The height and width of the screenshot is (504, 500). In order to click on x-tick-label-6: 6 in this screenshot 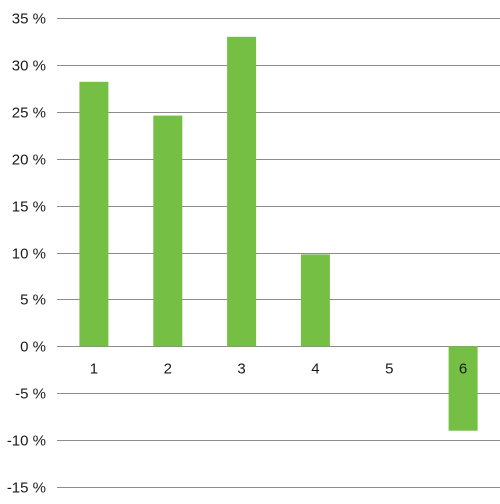, I will do `click(463, 368)`.